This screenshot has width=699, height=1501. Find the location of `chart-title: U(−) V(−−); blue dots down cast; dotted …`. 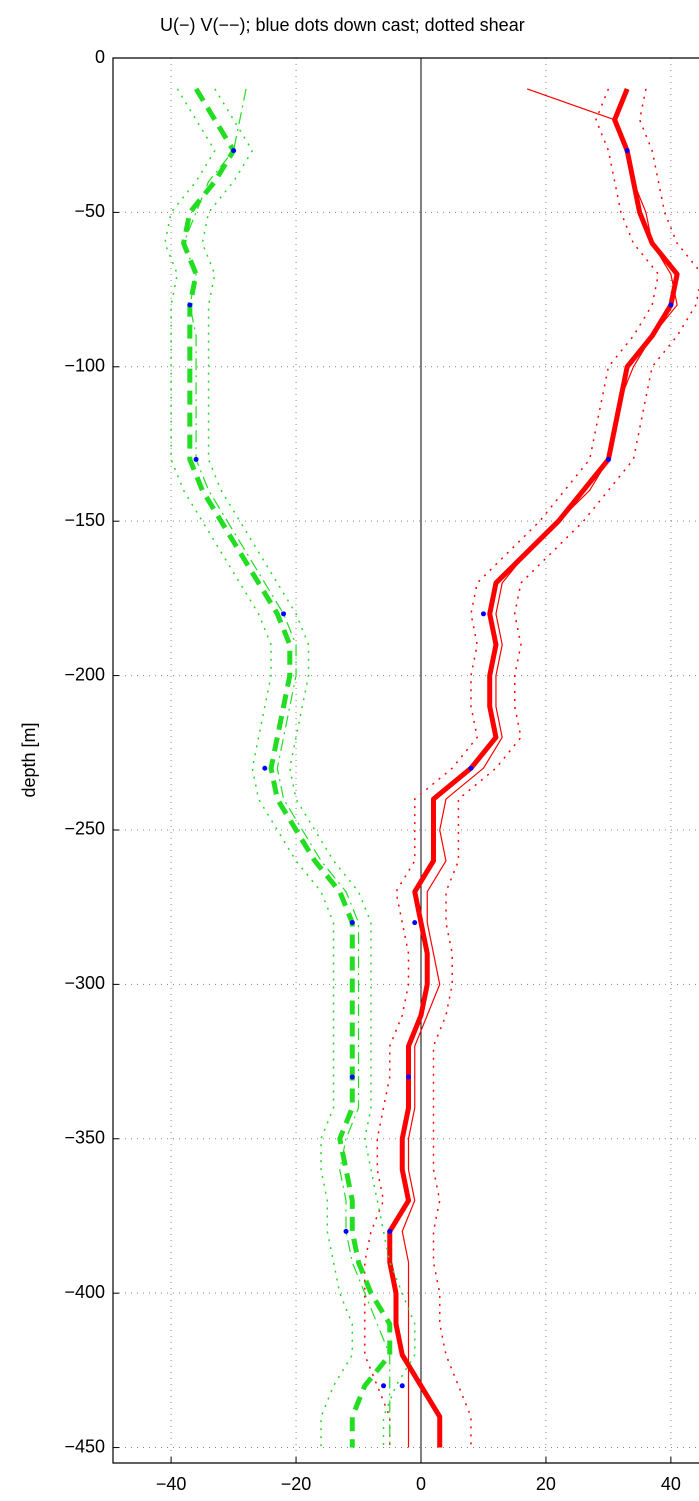

chart-title: U(−) V(−−); blue dots down cast; dotted … is located at coordinates (342, 25).